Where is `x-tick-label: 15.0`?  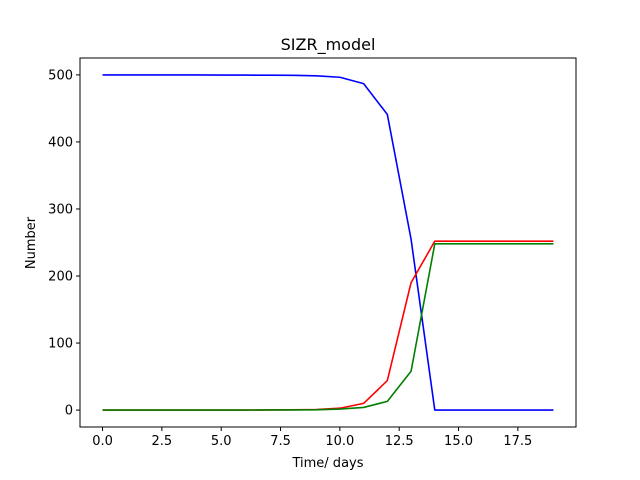
x-tick-label: 15.0 is located at coordinates (458, 441).